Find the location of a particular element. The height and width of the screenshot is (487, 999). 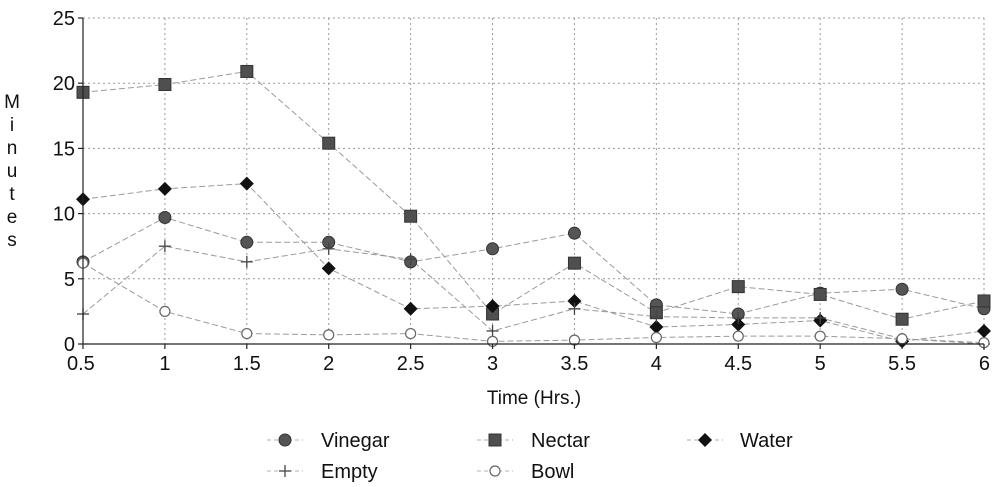

legend-item-vinegar: Vinegar is located at coordinates (328, 441).